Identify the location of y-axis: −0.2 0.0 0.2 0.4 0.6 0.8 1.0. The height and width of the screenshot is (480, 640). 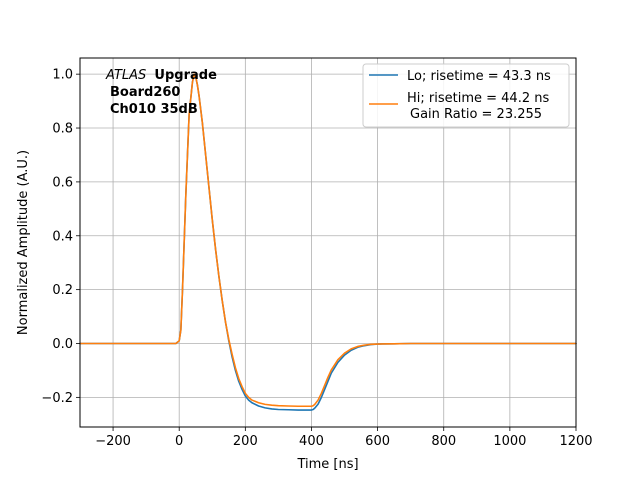
(60, 237).